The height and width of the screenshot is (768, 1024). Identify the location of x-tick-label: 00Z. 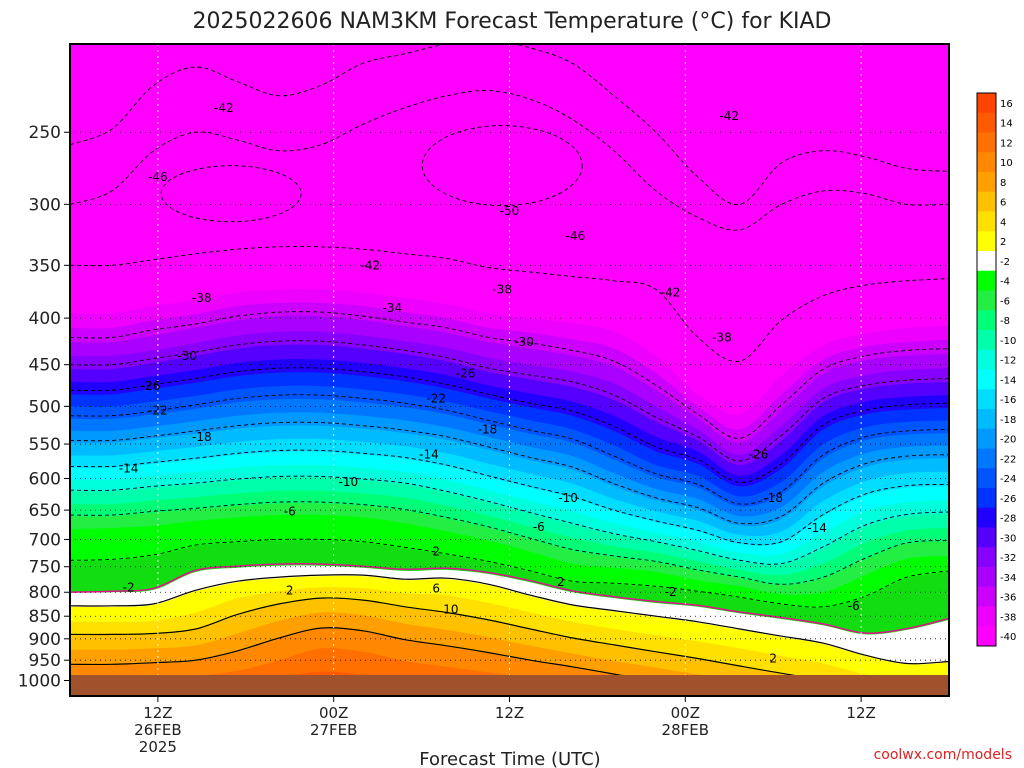
(333, 713).